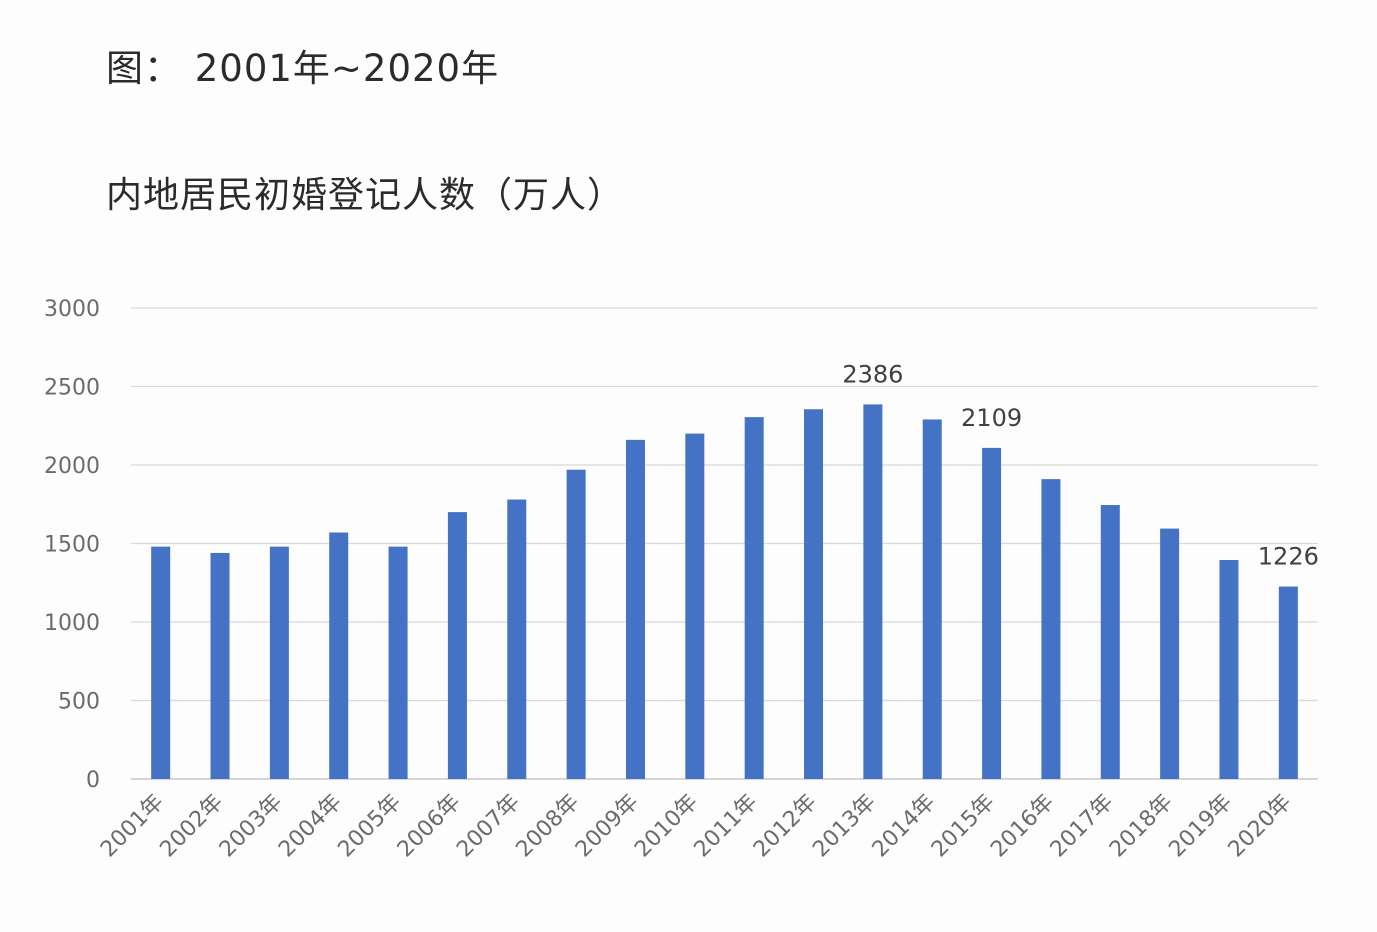 This screenshot has height=932, width=1377. I want to click on x-tick-label: 2015年, so click(963, 826).